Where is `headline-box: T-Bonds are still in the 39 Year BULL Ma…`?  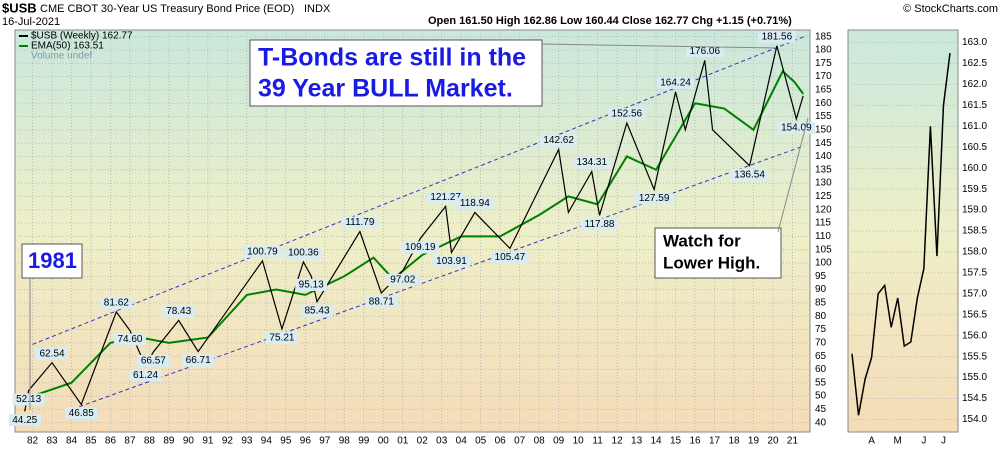
headline-box: T-Bonds are still in the 39 Year BULL Ma… is located at coordinates (396, 73).